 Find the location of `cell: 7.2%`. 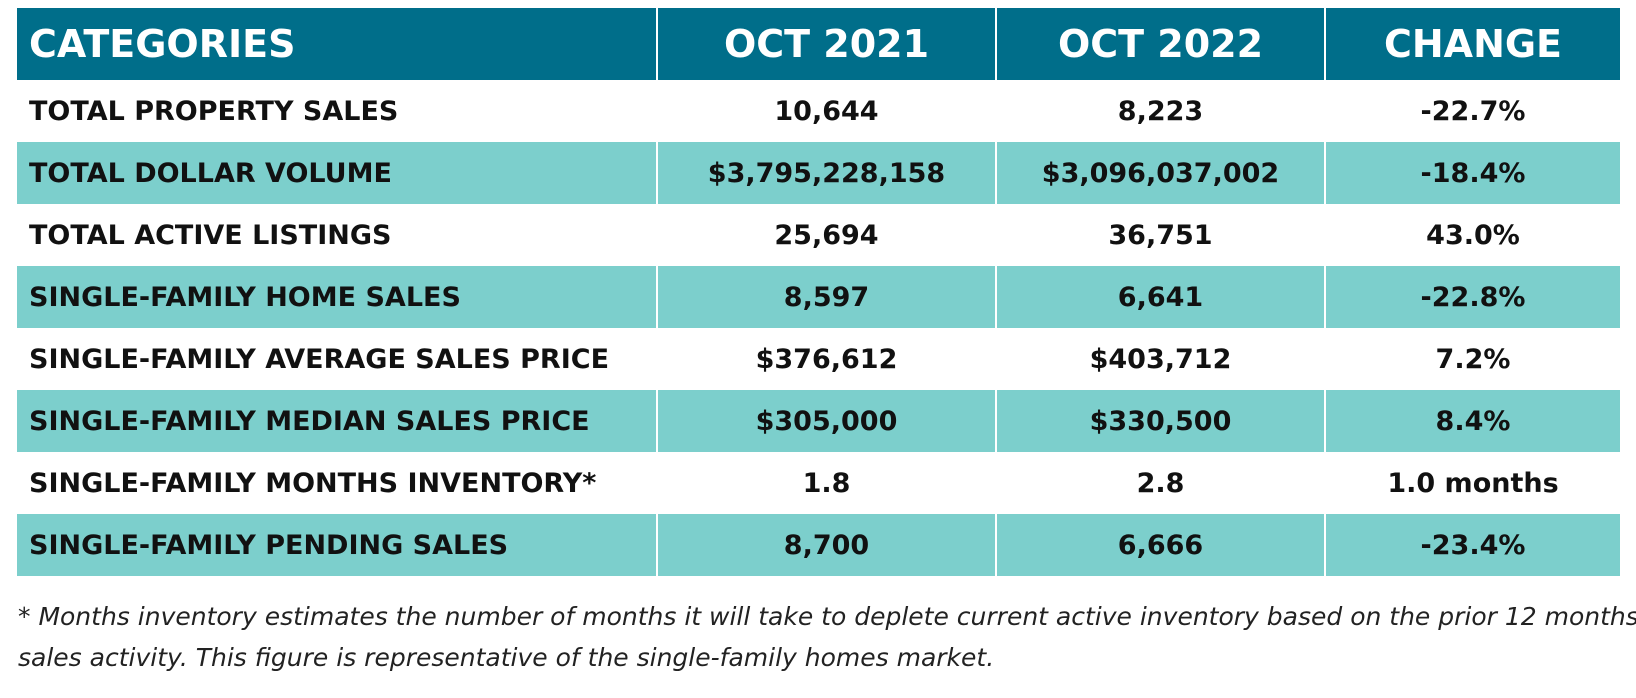

cell: 7.2% is located at coordinates (1472, 359).